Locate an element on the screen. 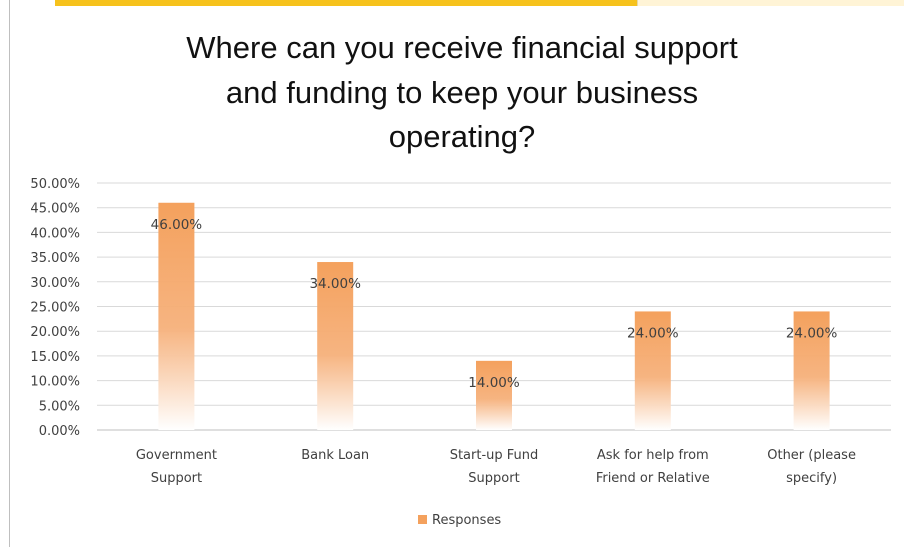 This screenshot has width=904, height=547. y-tick-label: 20.00% is located at coordinates (55, 332).